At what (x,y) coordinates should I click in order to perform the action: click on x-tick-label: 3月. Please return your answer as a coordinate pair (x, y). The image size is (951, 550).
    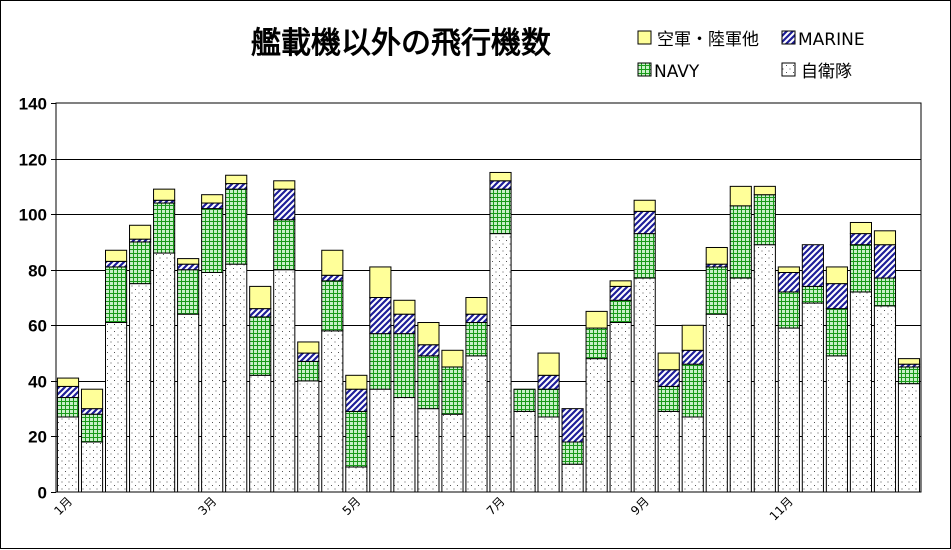
    Looking at the image, I should click on (208, 506).